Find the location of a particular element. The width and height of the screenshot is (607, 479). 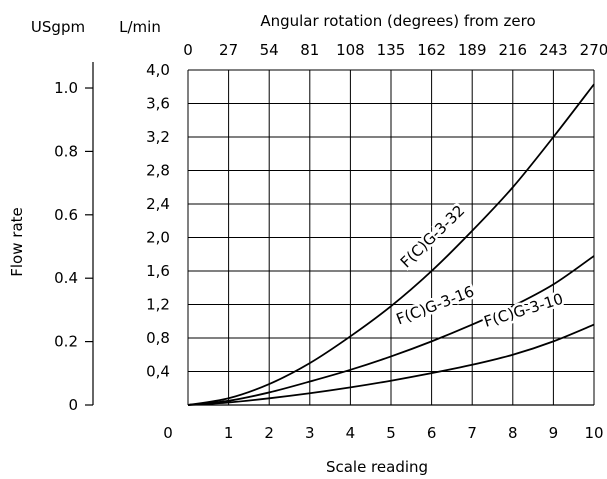

lmin-tick-label: 3,6 is located at coordinates (158, 104).